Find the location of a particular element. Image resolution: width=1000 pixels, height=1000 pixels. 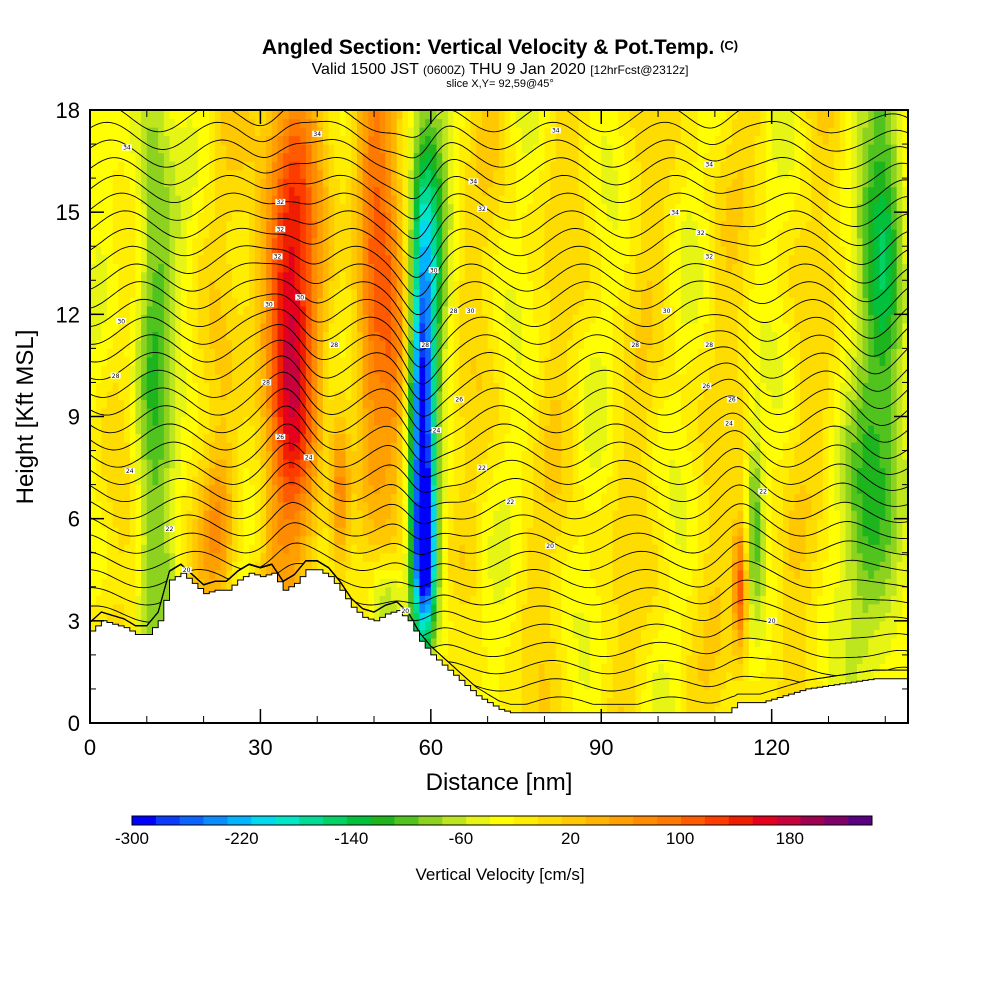

svg-text: 28 is located at coordinates (454, 311).